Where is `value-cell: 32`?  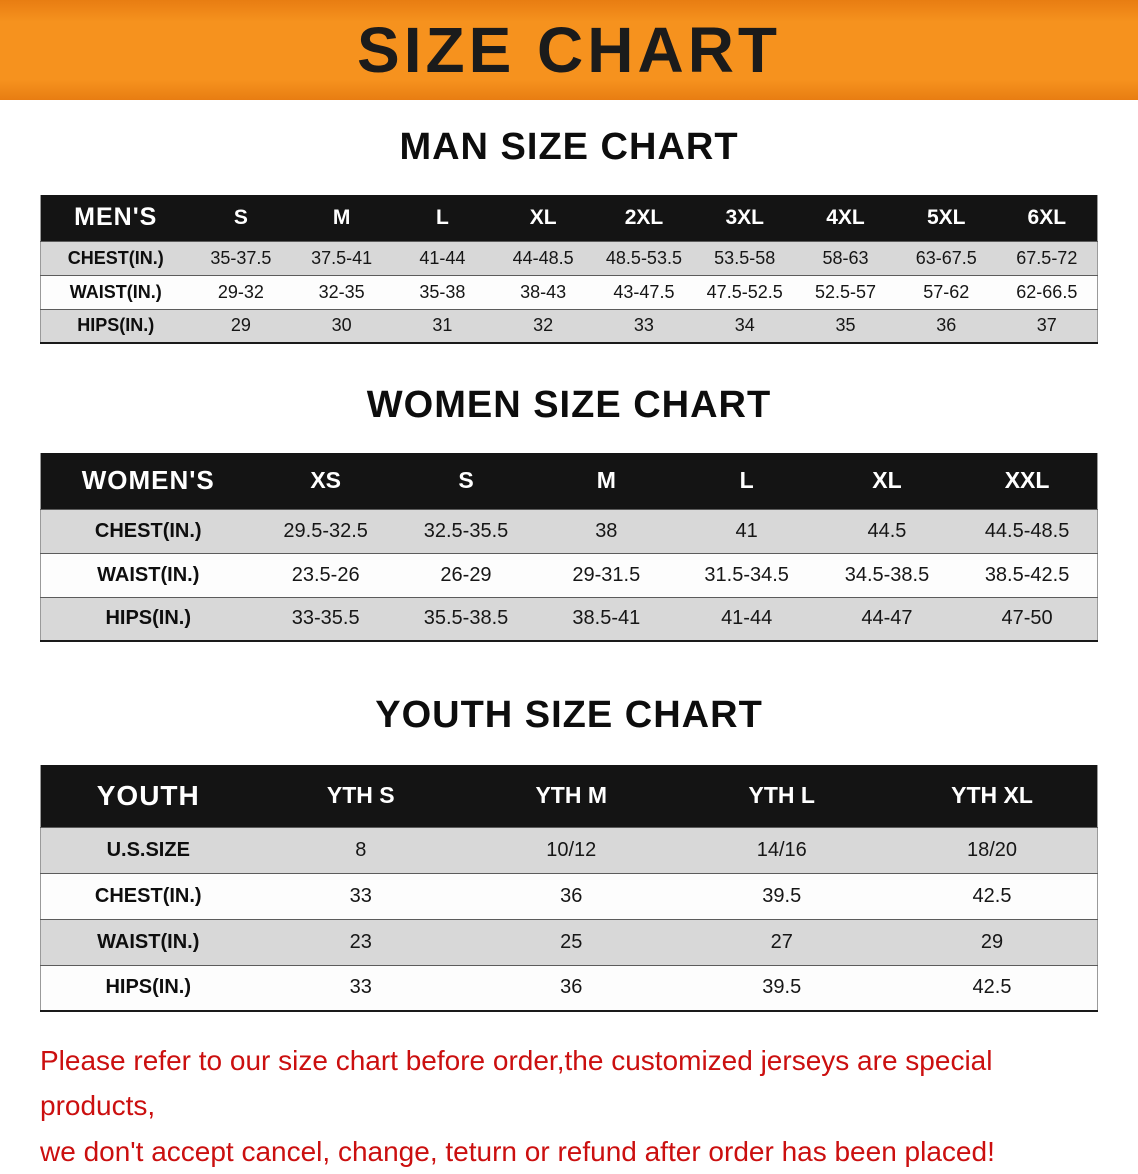 value-cell: 32 is located at coordinates (543, 325).